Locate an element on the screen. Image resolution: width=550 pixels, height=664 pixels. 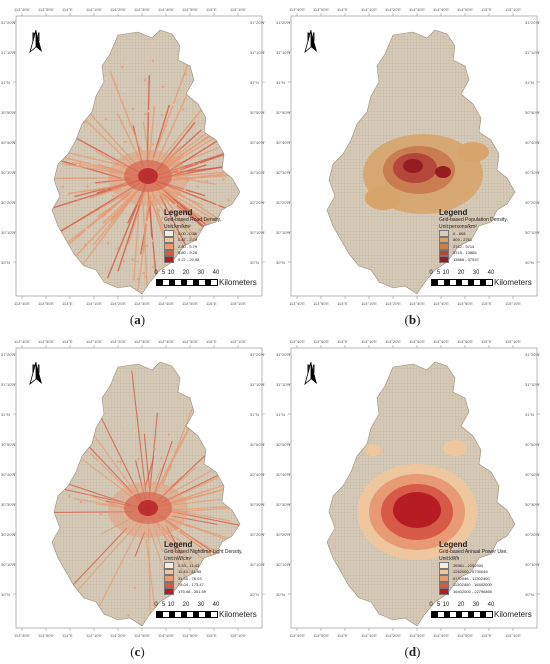
legend-range: 78.04 - 173.47 is located at coordinates (191, 585).